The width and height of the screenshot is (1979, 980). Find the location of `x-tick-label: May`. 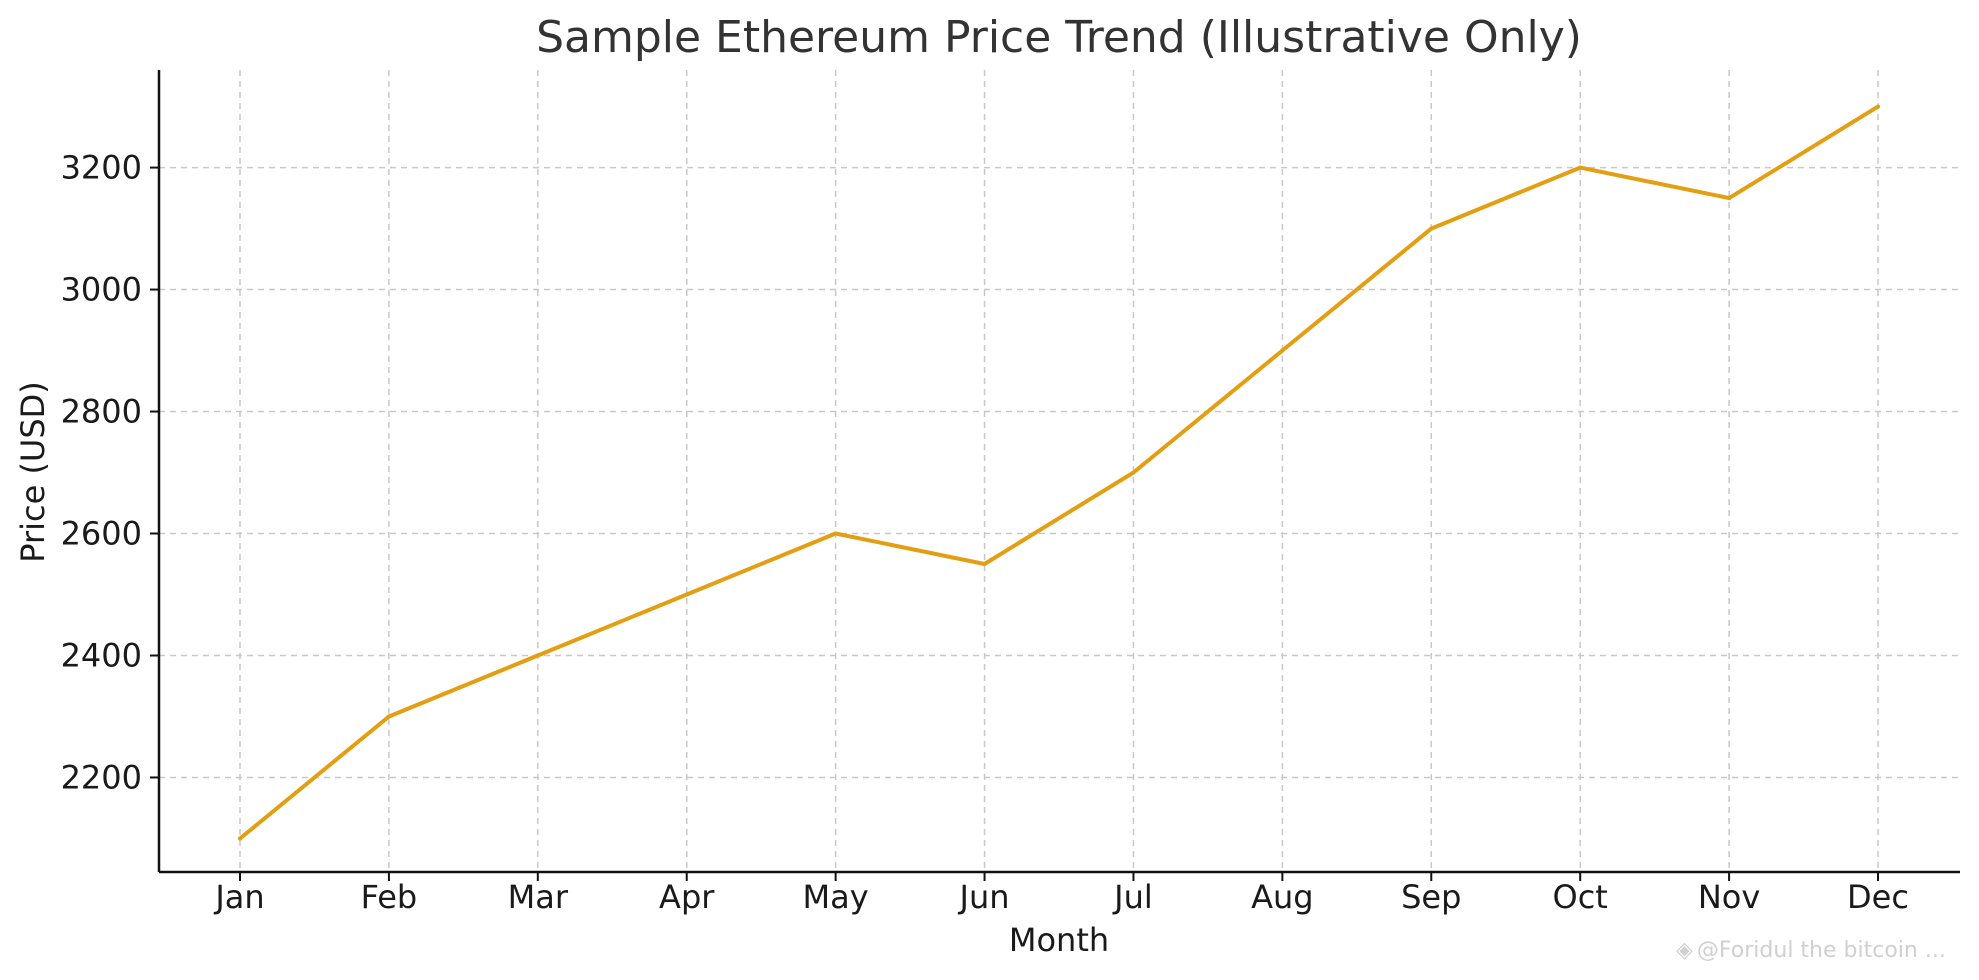

x-tick-label: May is located at coordinates (836, 897).